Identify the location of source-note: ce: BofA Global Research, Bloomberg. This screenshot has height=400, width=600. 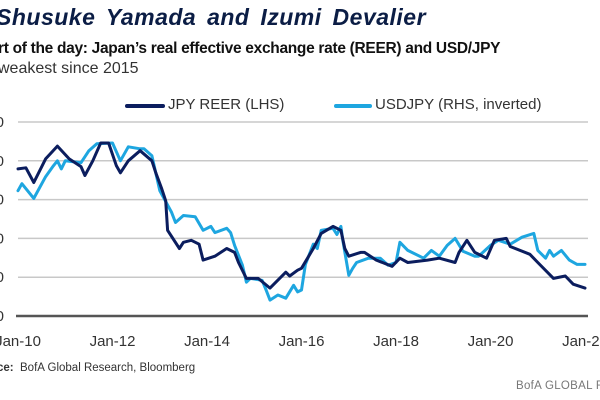
(97, 368).